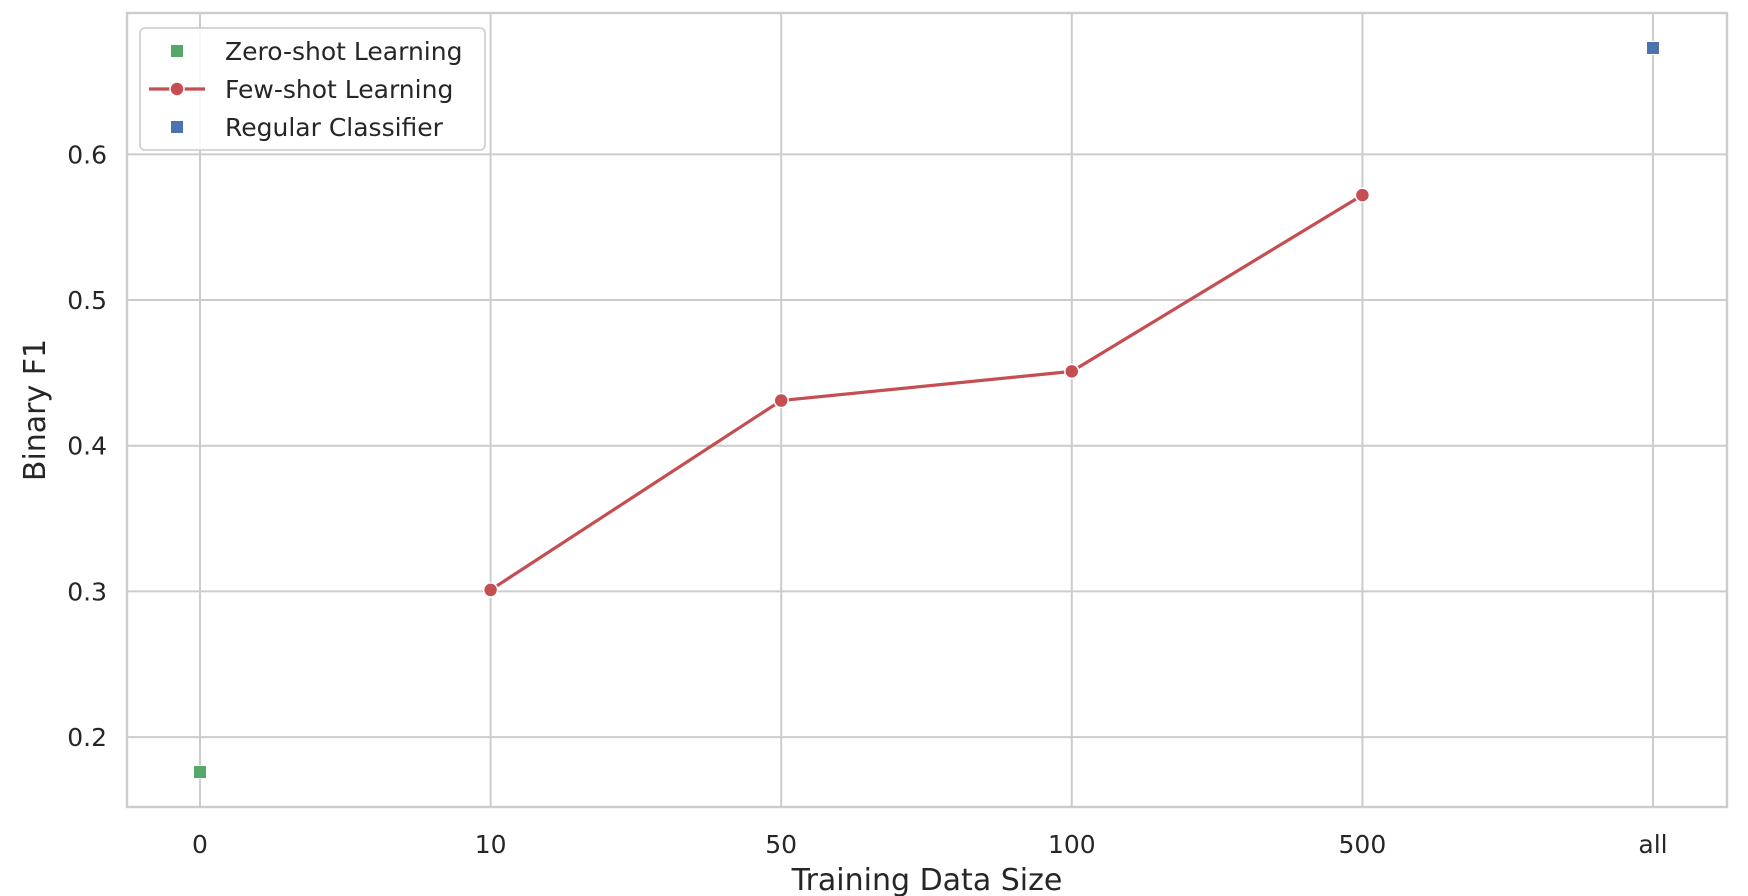  I want to click on y-tick-label-4: 0.6, so click(87, 154).